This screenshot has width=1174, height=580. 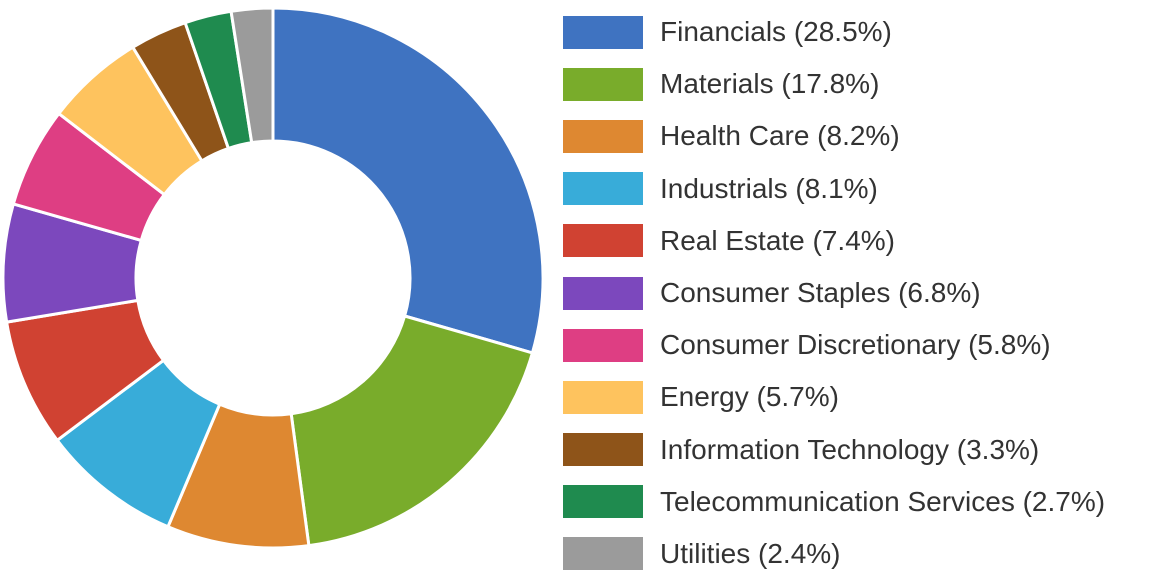 What do you see at coordinates (770, 84) in the screenshot?
I see `legend-label: Materials (17.8%)` at bounding box center [770, 84].